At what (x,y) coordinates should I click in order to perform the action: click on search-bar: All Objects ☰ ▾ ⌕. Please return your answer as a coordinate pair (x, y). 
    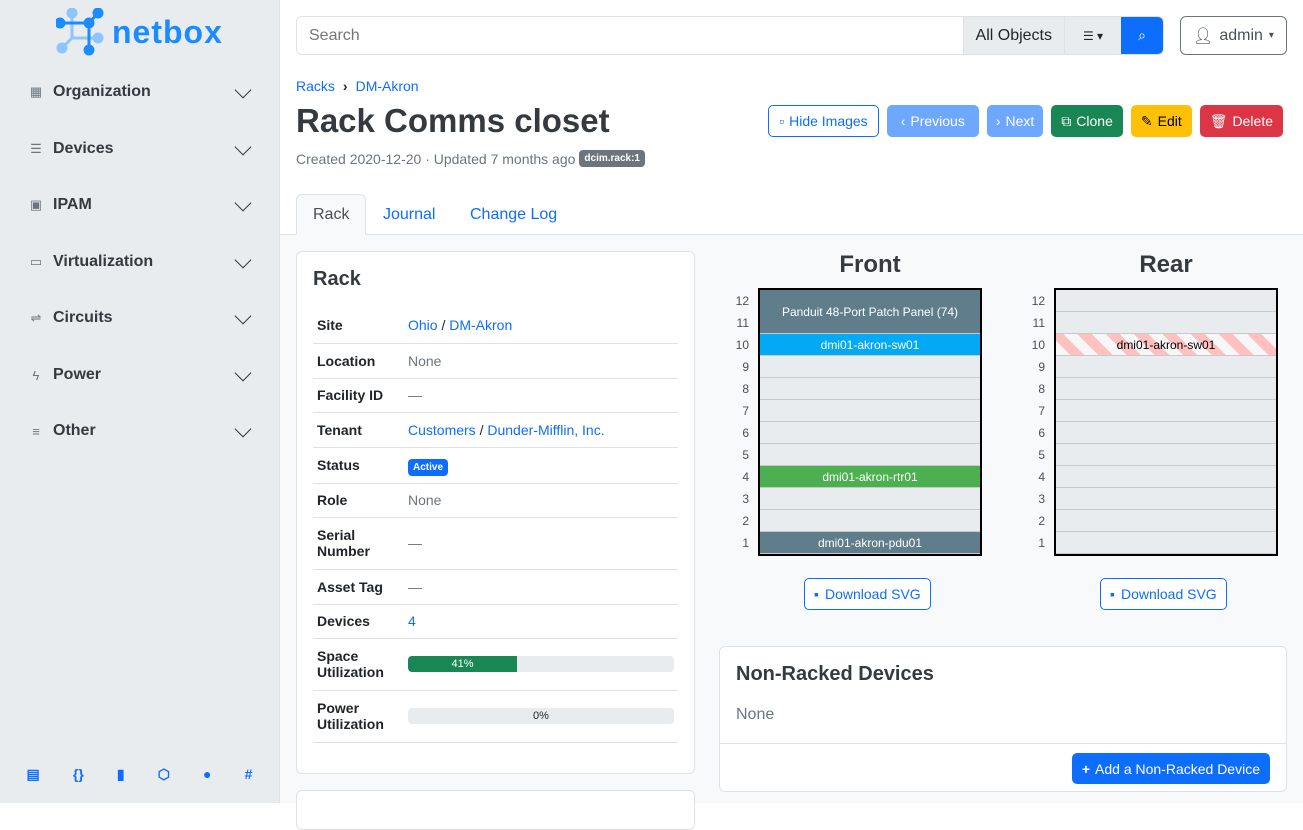
    Looking at the image, I should click on (730, 35).